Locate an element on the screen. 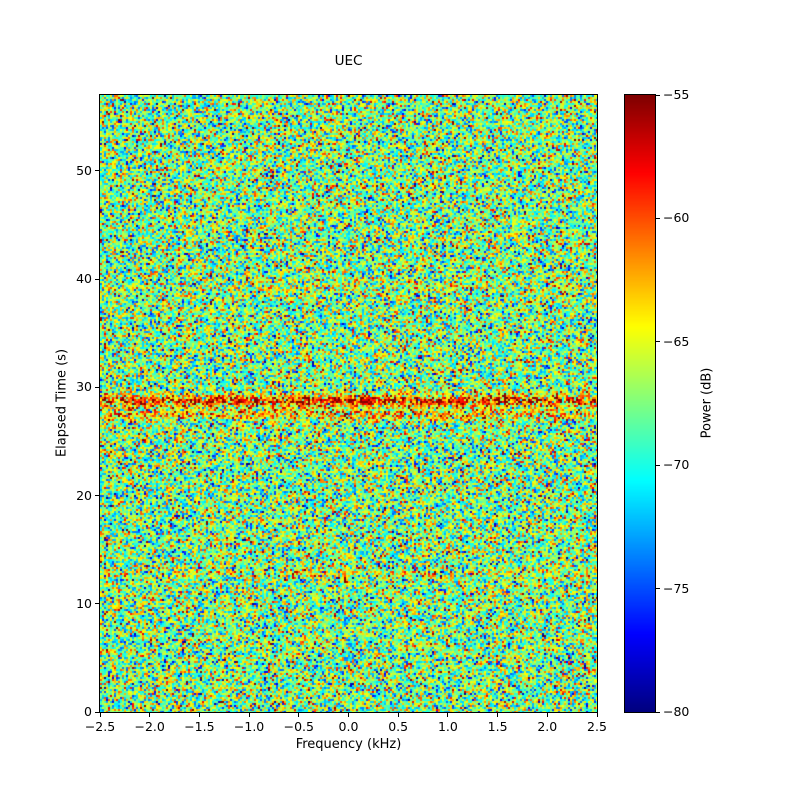  x-tick-label: −1.5 is located at coordinates (199, 726).